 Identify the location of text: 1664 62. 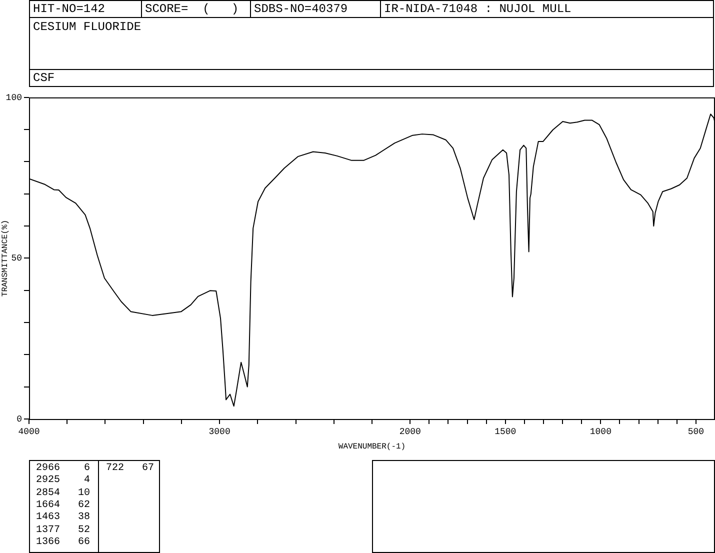
(63, 506).